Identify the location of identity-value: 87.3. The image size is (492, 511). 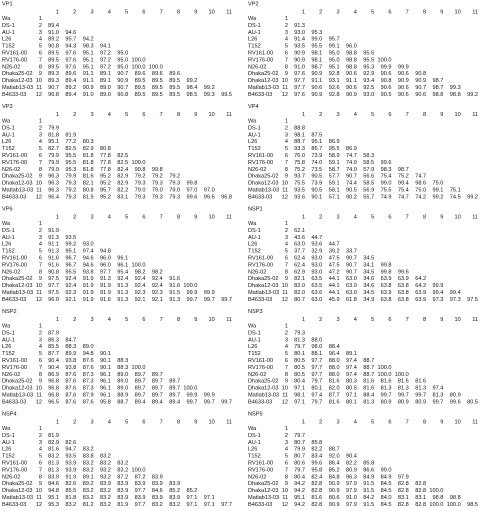
(88, 389).